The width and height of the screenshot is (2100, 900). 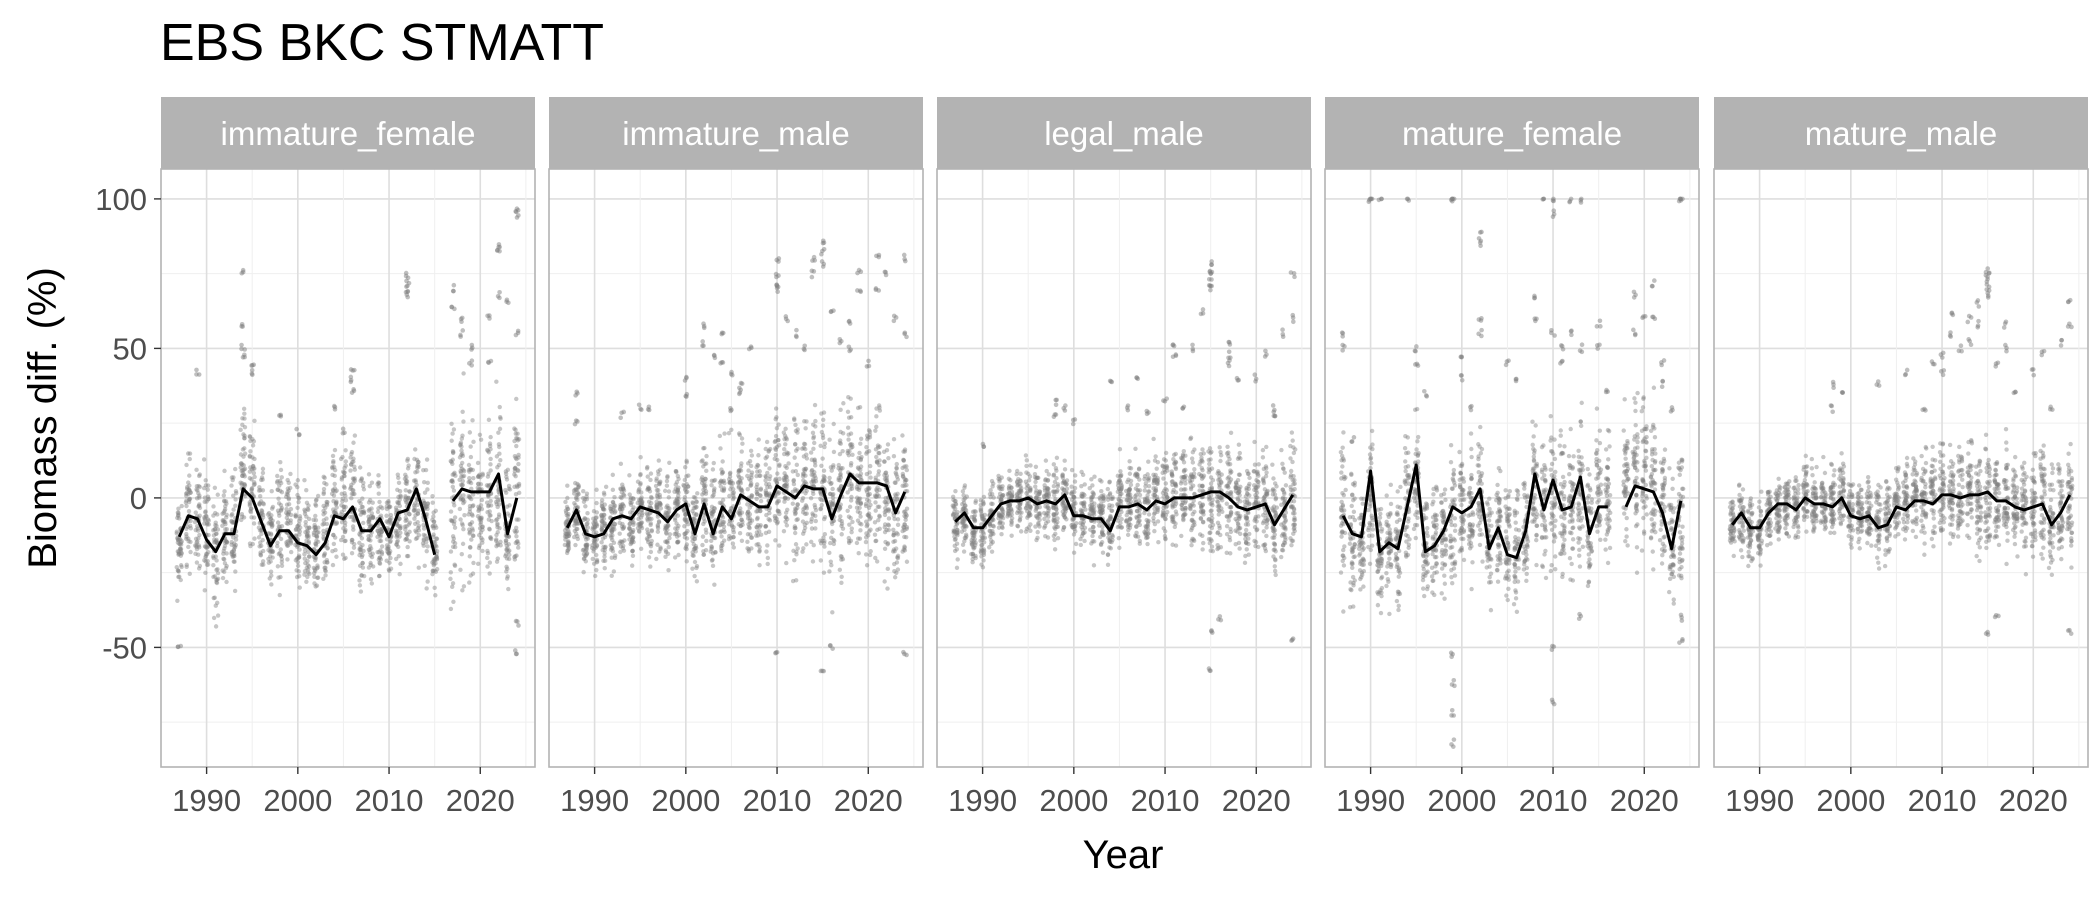 What do you see at coordinates (736, 456) in the screenshot?
I see `scatter-points` at bounding box center [736, 456].